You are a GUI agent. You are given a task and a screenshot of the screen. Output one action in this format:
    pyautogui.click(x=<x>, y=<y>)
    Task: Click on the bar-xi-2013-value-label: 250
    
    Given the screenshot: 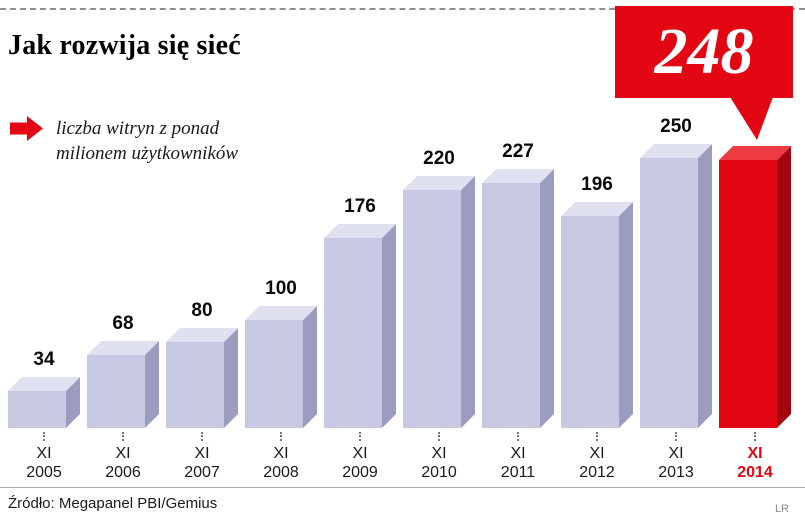 What is the action you would take?
    pyautogui.click(x=676, y=126)
    